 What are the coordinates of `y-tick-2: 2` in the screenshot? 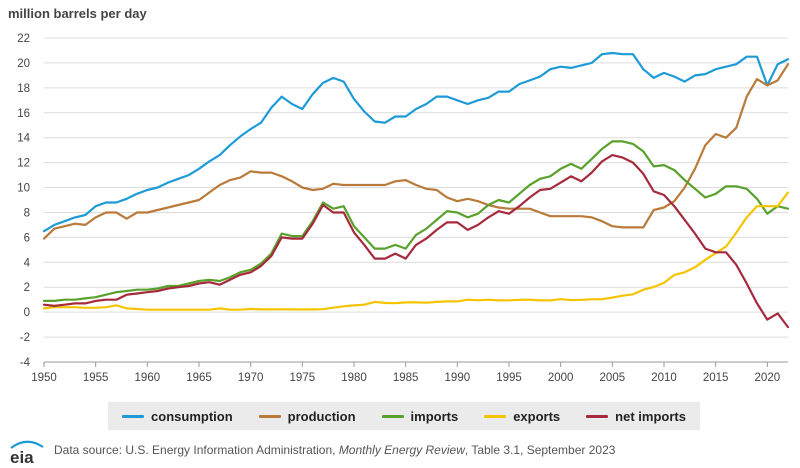 It's located at (27, 288).